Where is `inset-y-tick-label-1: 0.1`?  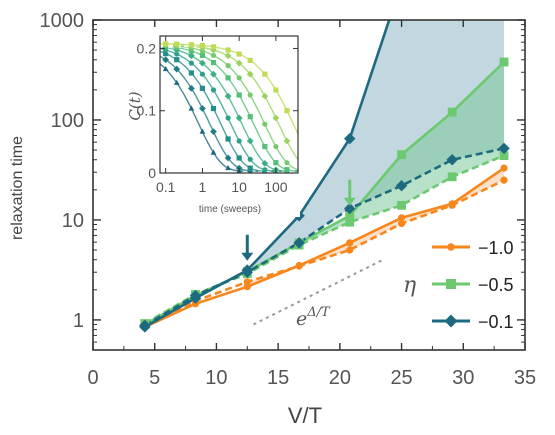
inset-y-tick-label-1: 0.1 is located at coordinates (147, 111).